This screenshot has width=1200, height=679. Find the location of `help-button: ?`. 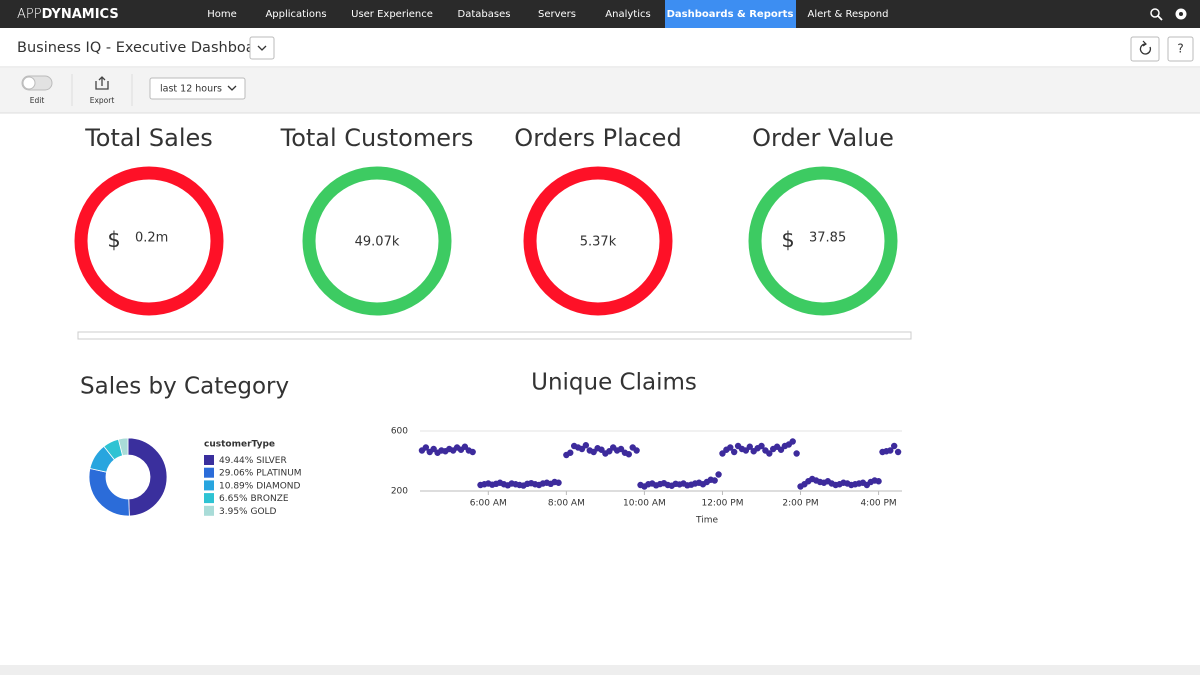

help-button: ? is located at coordinates (1180, 49).